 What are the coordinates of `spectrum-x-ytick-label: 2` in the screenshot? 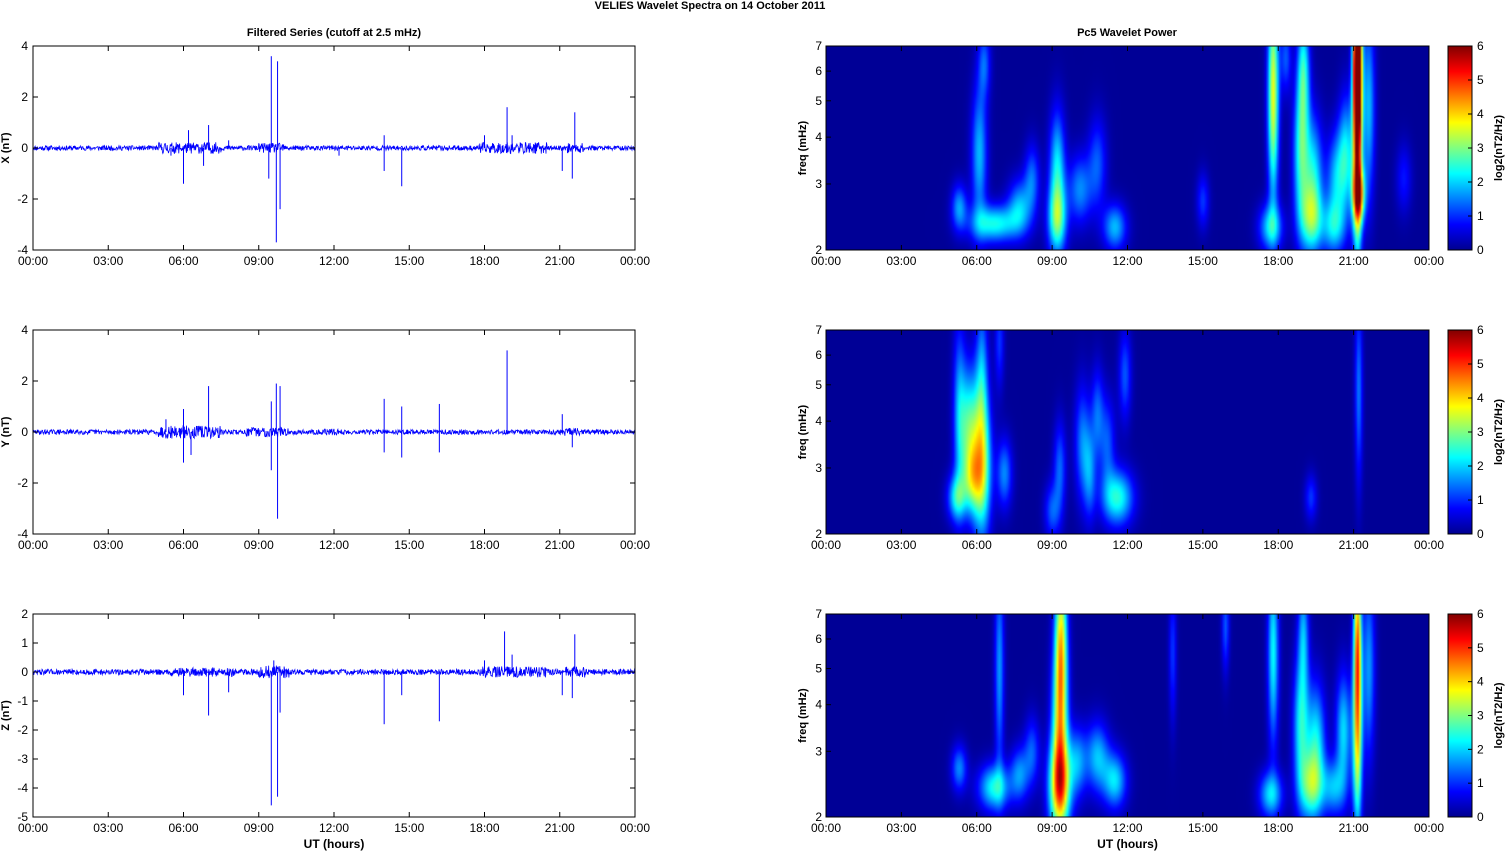 It's located at (818, 250).